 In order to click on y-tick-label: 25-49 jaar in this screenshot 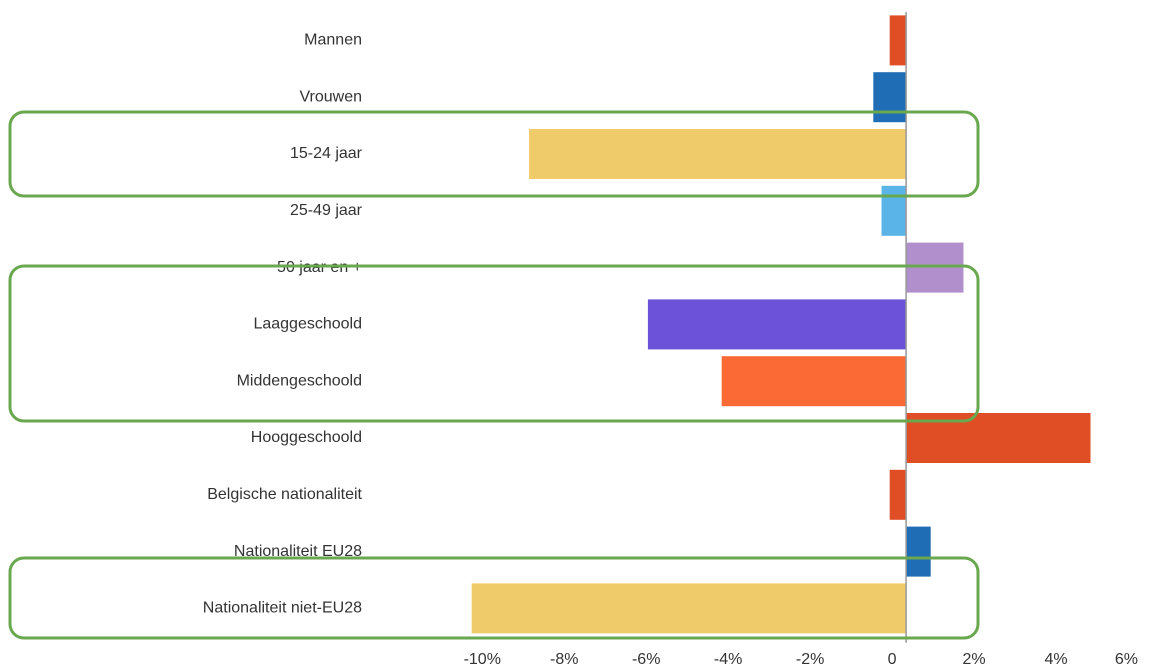, I will do `click(326, 210)`.